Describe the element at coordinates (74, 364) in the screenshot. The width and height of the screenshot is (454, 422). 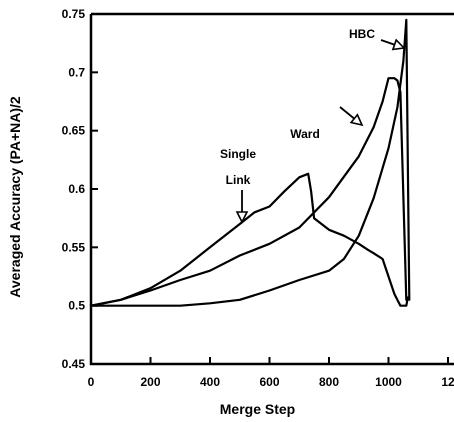
I see `y-tick-label: 0.45` at that location.